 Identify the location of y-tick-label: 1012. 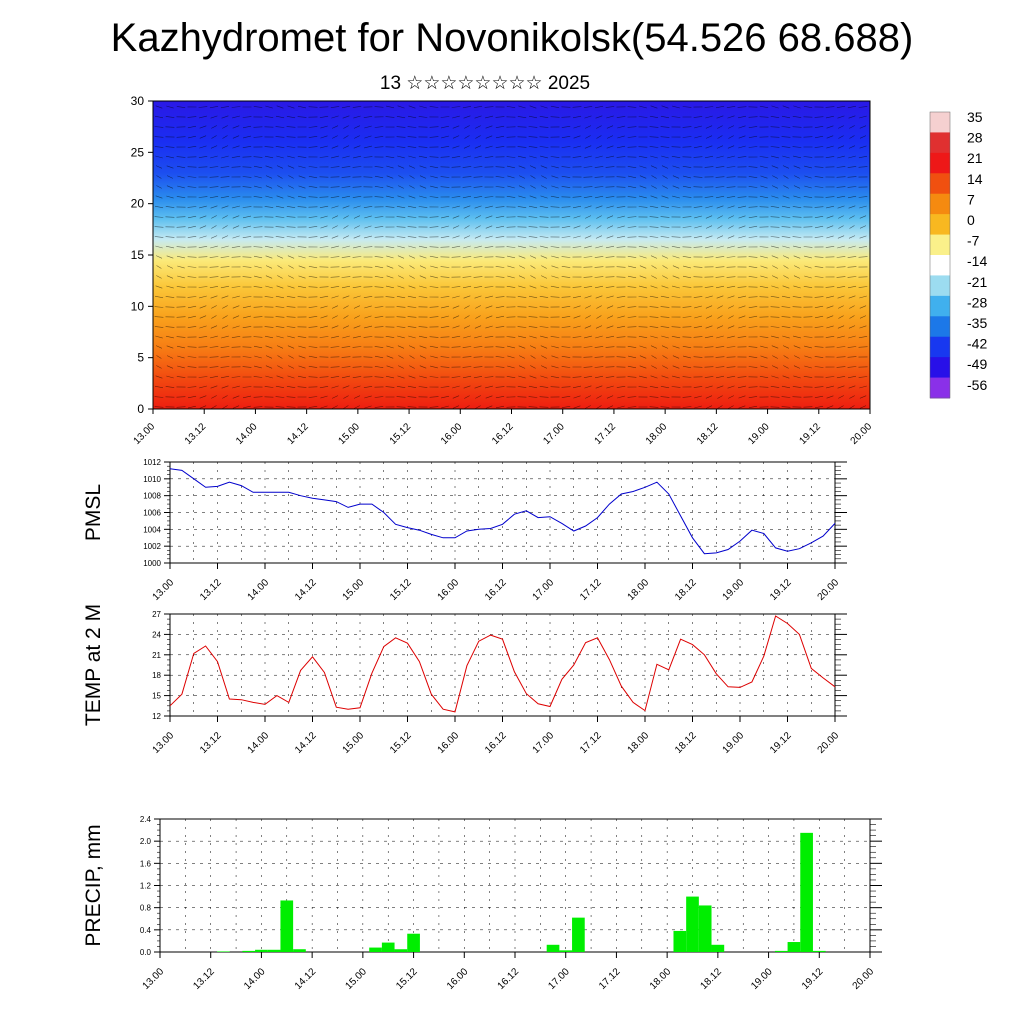
(152, 462).